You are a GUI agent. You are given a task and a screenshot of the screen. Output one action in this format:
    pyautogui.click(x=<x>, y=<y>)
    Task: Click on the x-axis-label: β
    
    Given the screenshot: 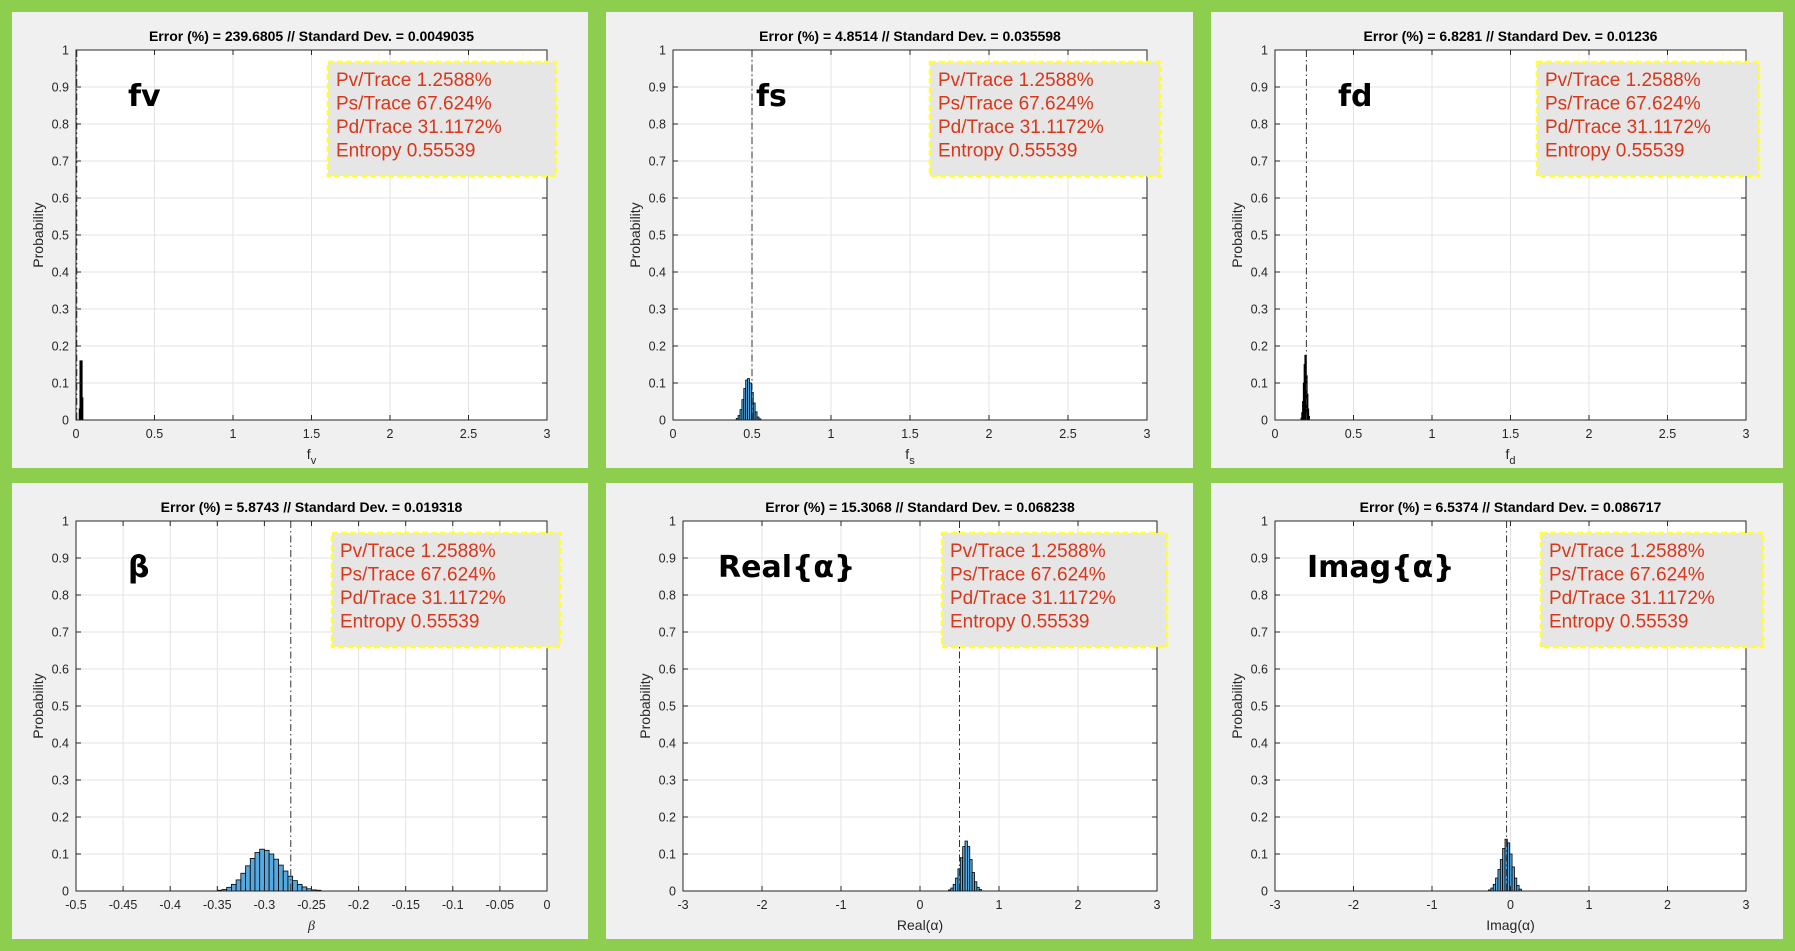 What is the action you would take?
    pyautogui.click(x=311, y=926)
    